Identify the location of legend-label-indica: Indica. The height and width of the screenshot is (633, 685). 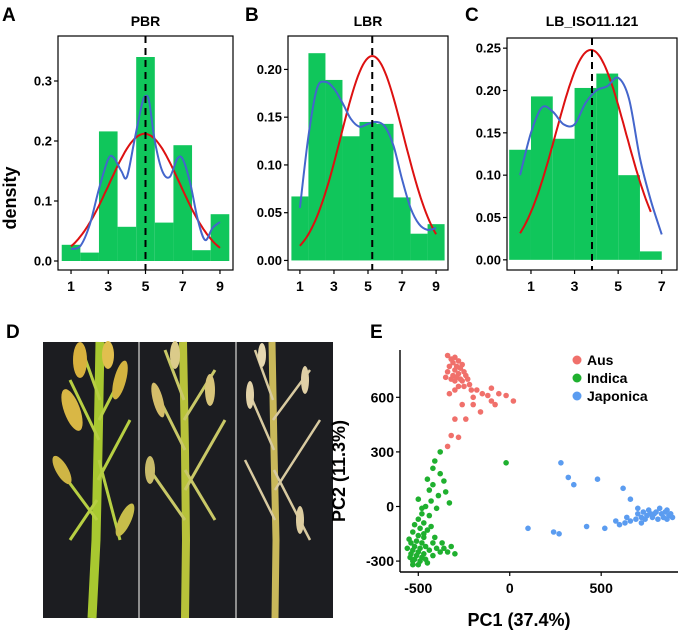
(607, 378).